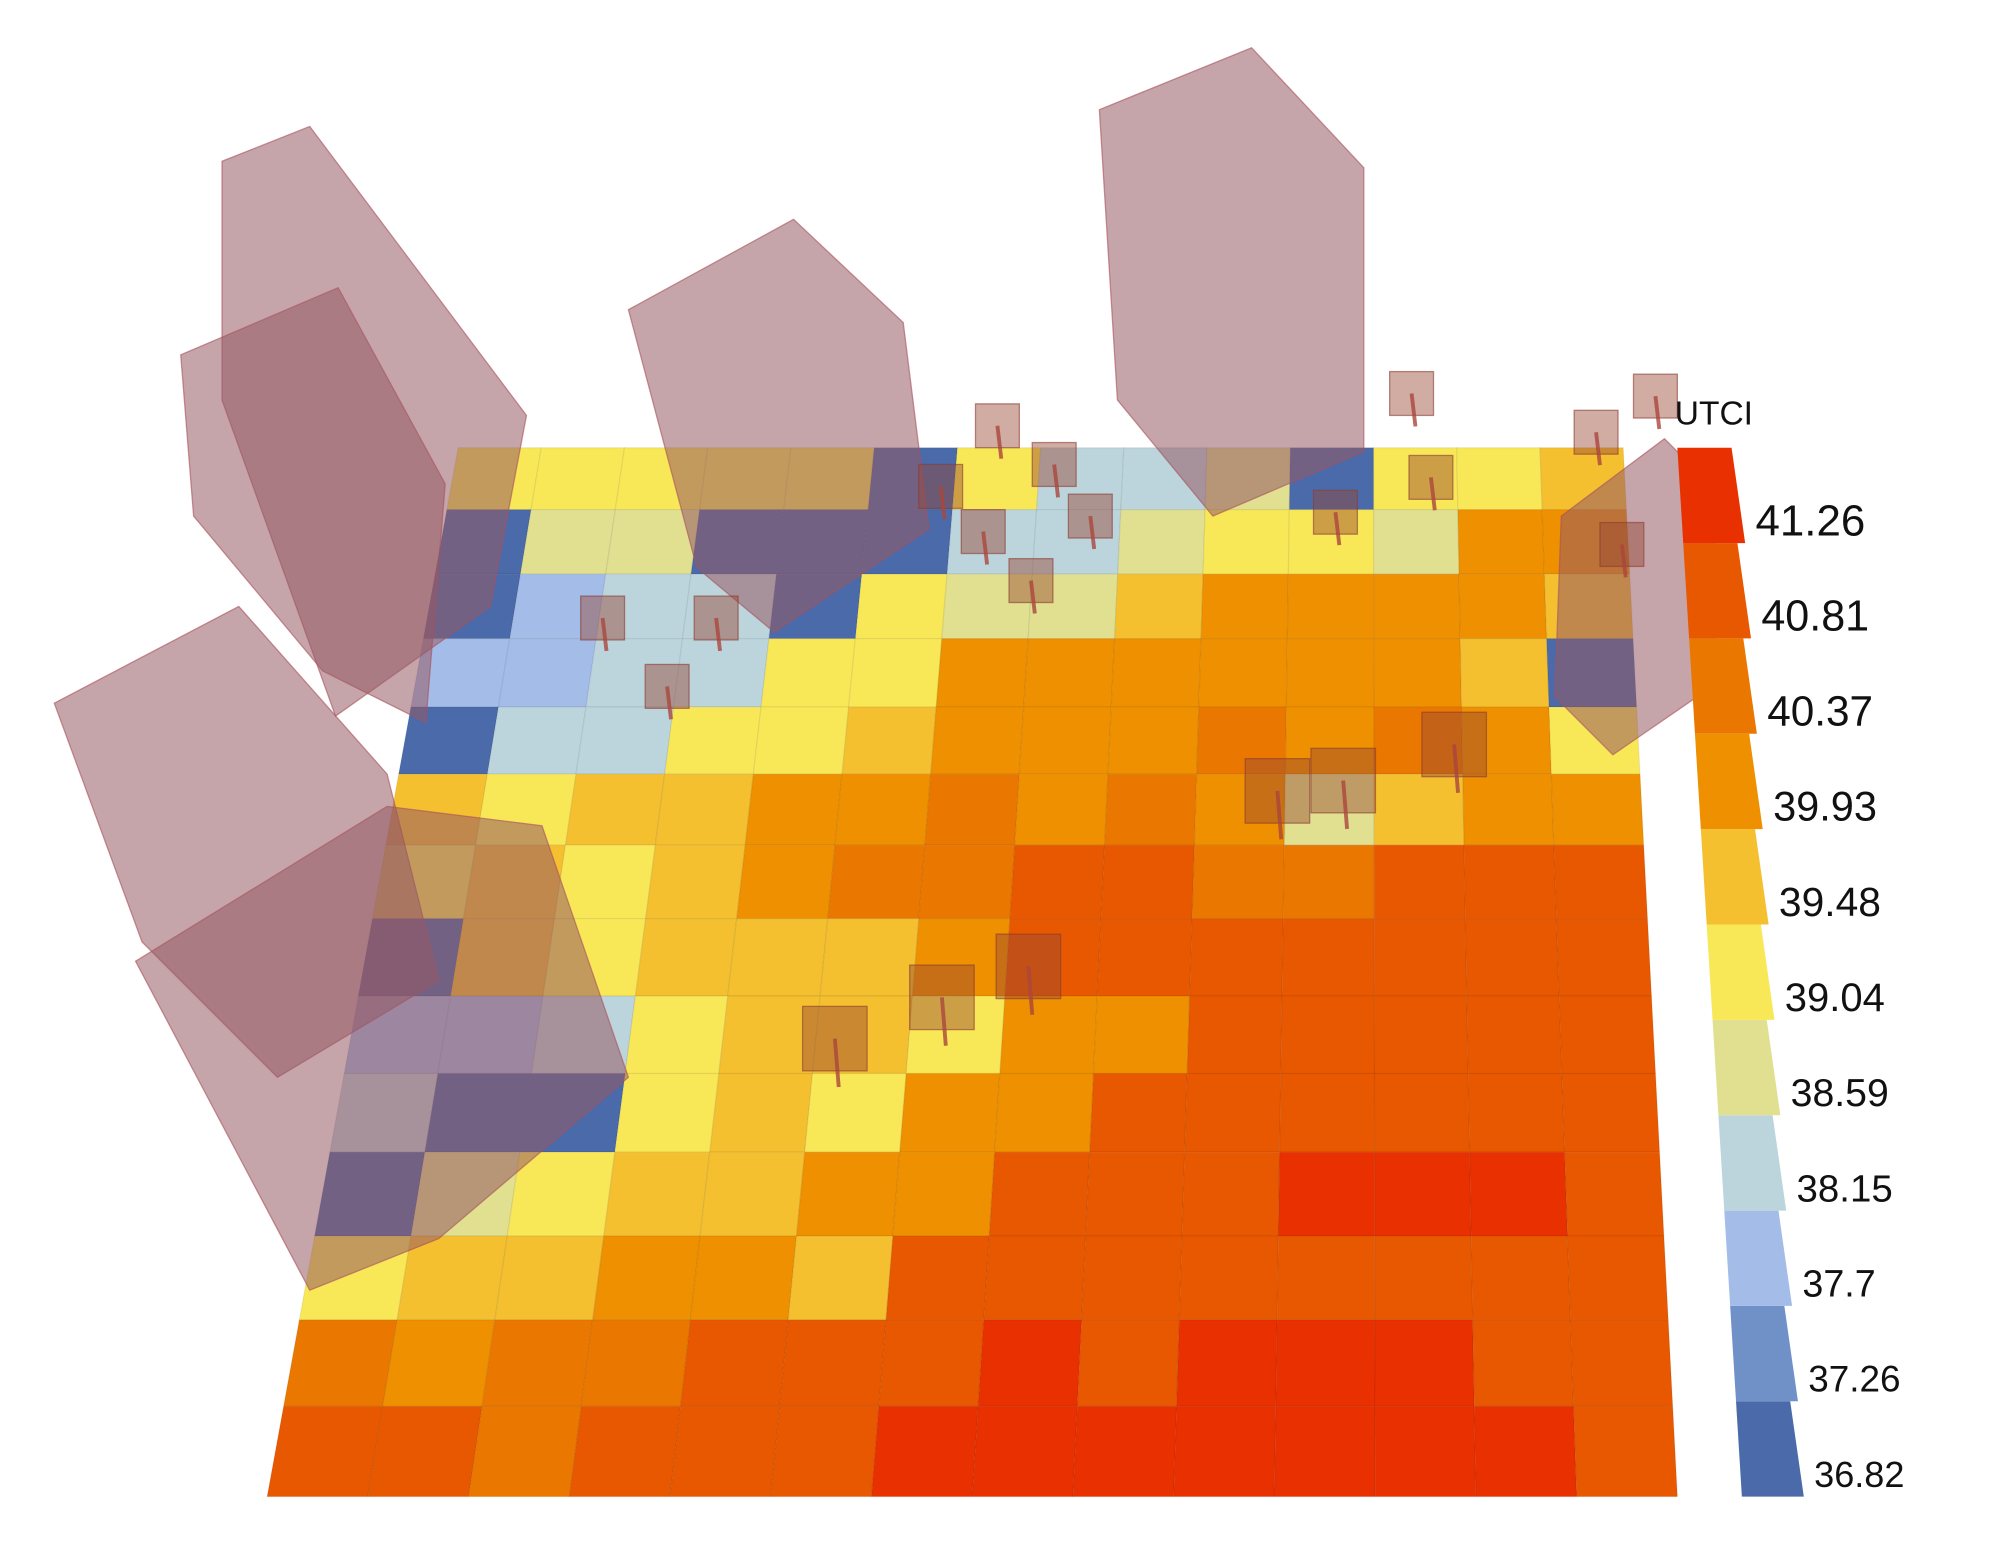 This screenshot has height=1556, width=2000. What do you see at coordinates (1825, 806) in the screenshot?
I see `colorbar-label: 39.93` at bounding box center [1825, 806].